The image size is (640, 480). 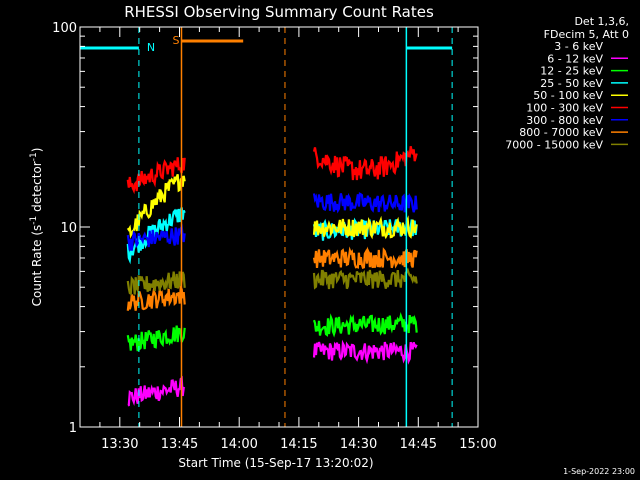 I want to click on legend-label-6: 100 - 300 keV, so click(x=564, y=108).